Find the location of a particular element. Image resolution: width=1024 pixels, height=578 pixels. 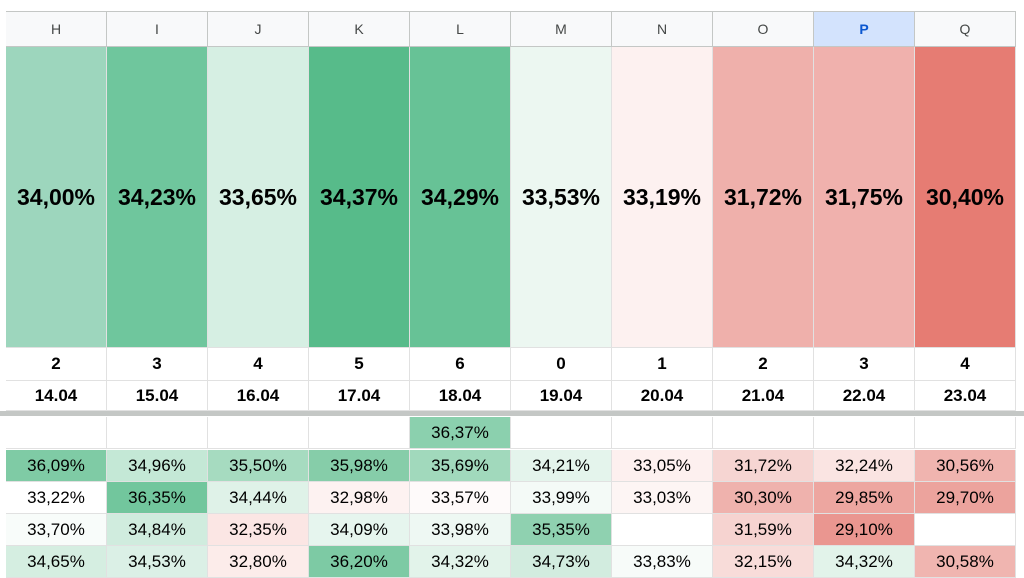

summary-cell: 33,53% is located at coordinates (561, 197).